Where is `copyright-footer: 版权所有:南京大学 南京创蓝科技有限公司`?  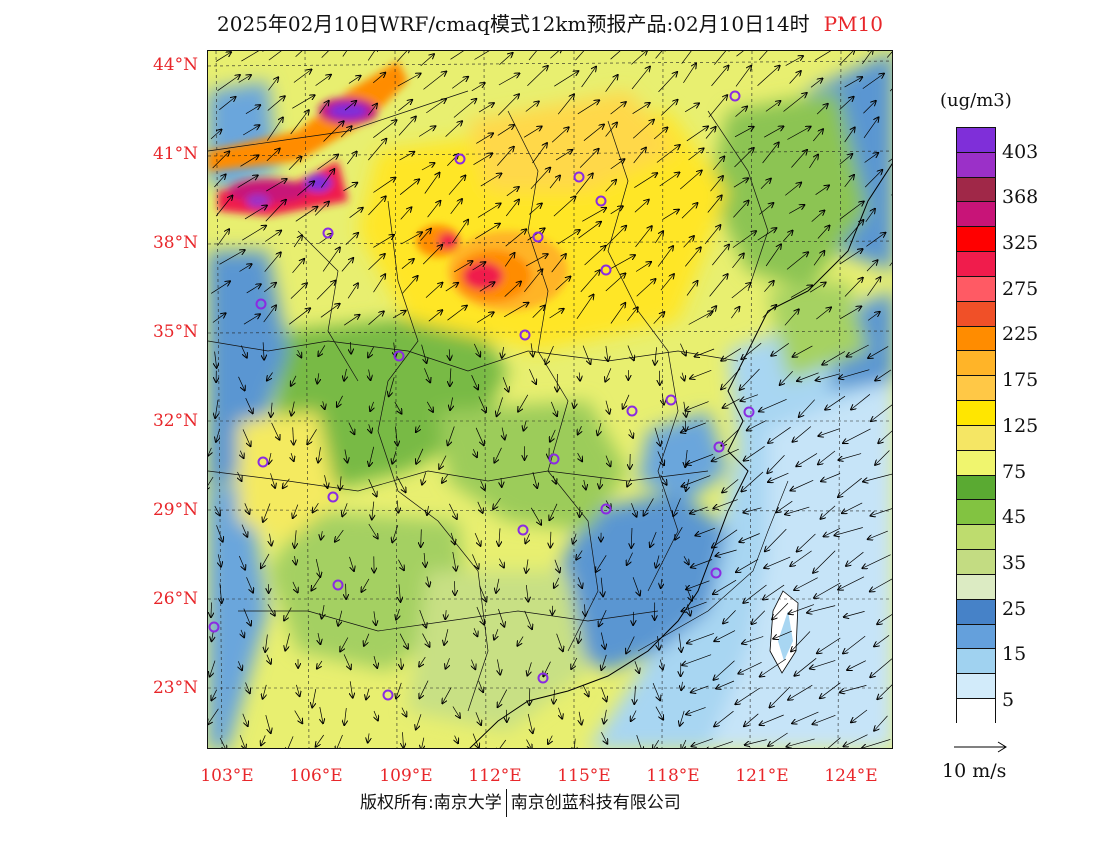 copyright-footer: 版权所有:南京大学 南京创蓝科技有限公司 is located at coordinates (520, 802).